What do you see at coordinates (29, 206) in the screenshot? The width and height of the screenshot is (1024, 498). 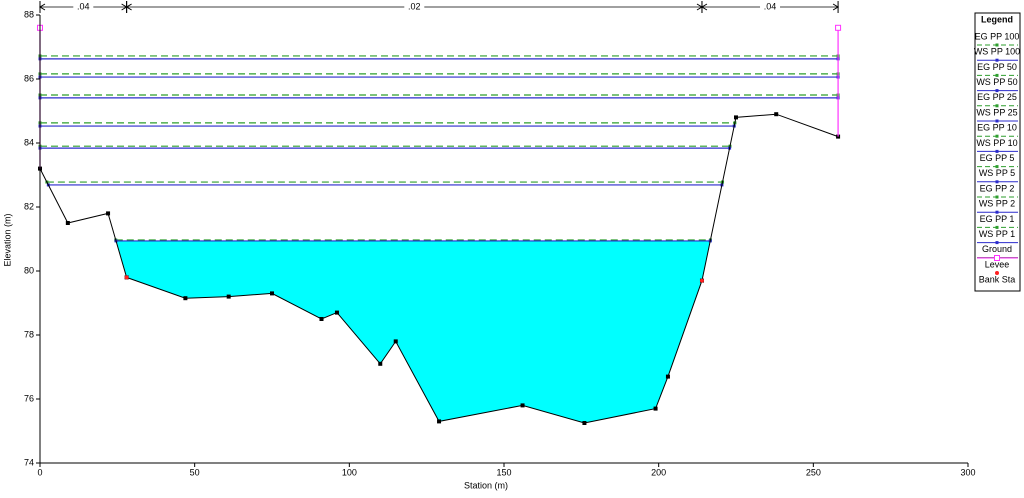 I see `y-tick-label: 82` at bounding box center [29, 206].